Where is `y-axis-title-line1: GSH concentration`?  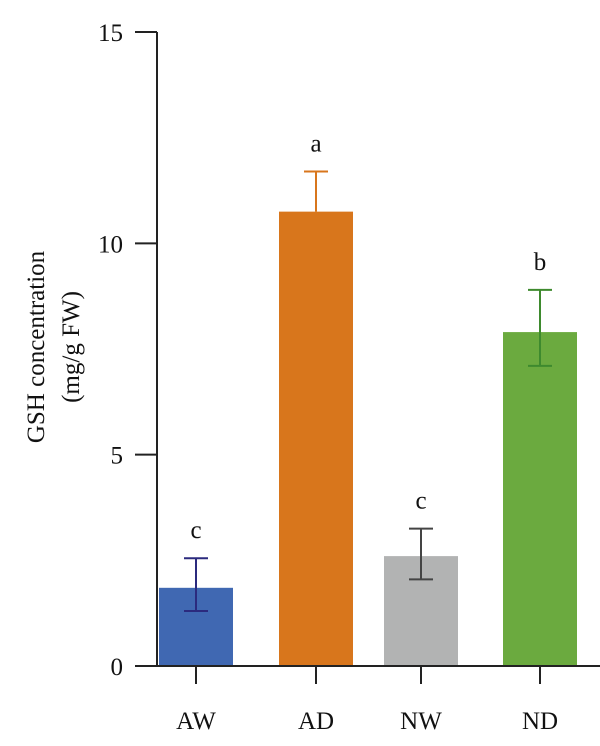
y-axis-title-line1: GSH concentration is located at coordinates (36, 346).